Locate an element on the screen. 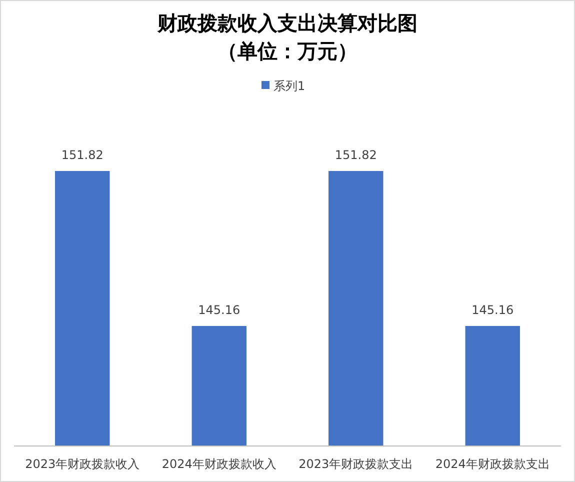 The height and width of the screenshot is (482, 575). x-tick-label: 2024年财政拨款收入 is located at coordinates (219, 464).